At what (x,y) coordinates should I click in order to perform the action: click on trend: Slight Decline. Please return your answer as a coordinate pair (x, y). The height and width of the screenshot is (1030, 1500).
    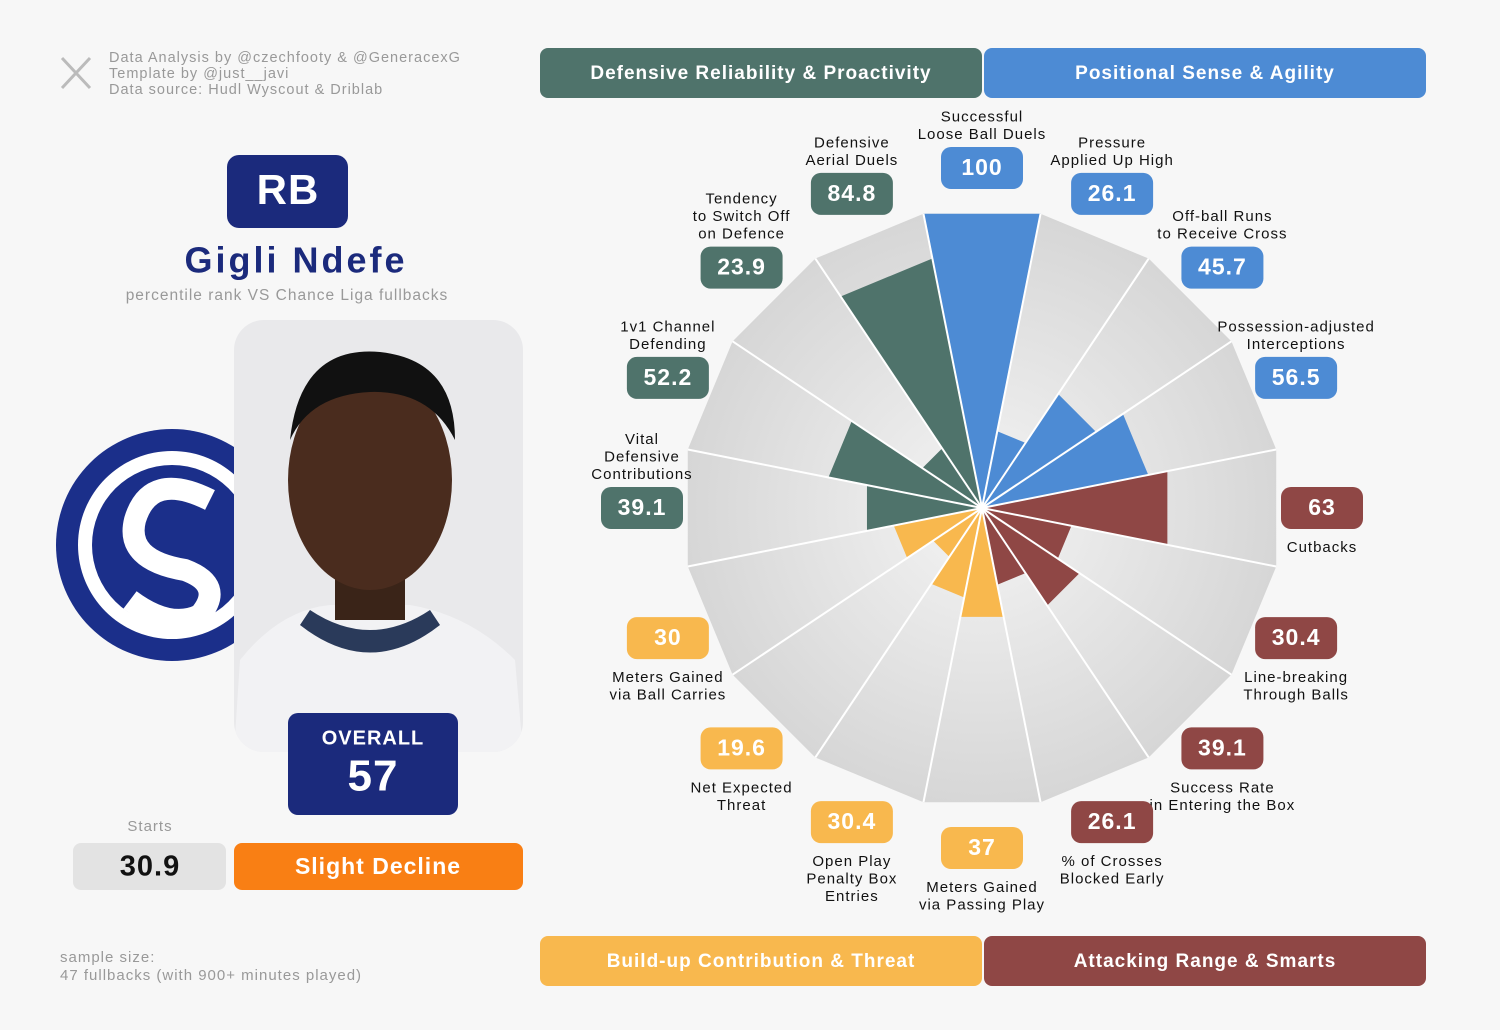
    Looking at the image, I should click on (378, 866).